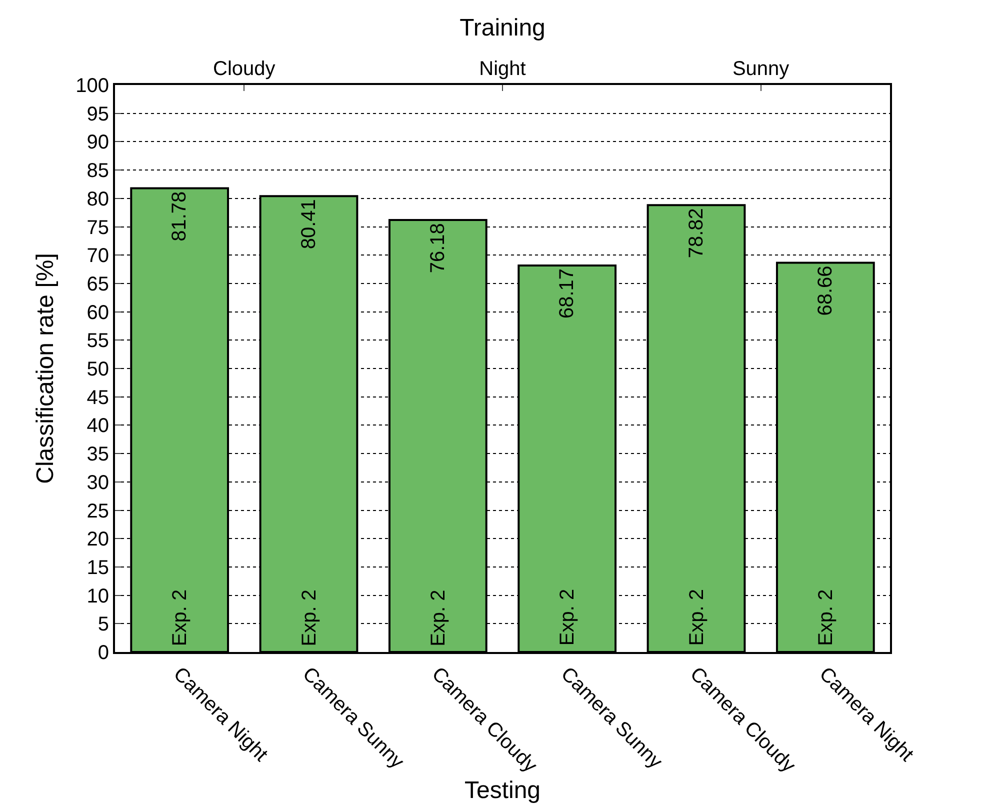 The height and width of the screenshot is (806, 990). I want to click on y-tick-label: 20, so click(97, 539).